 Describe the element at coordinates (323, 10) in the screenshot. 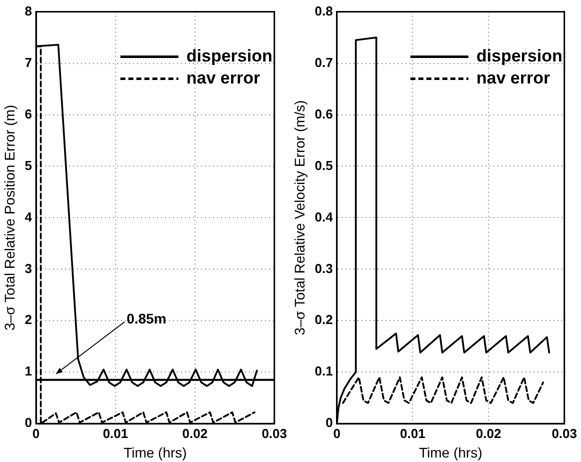

I see `y-tick-label: 0.8` at that location.